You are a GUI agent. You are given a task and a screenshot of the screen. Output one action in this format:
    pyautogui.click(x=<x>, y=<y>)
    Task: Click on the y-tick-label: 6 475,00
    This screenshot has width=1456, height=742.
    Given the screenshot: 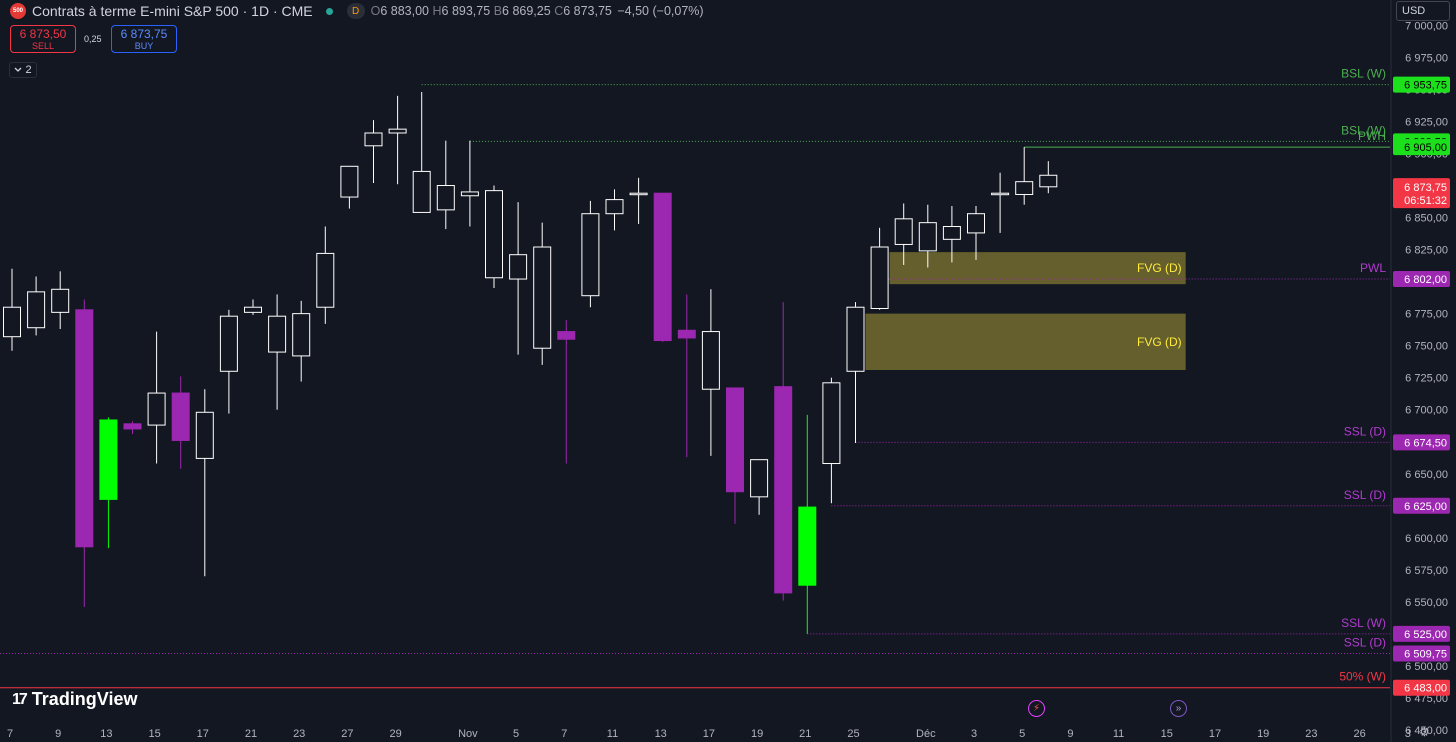 What is the action you would take?
    pyautogui.click(x=1426, y=699)
    